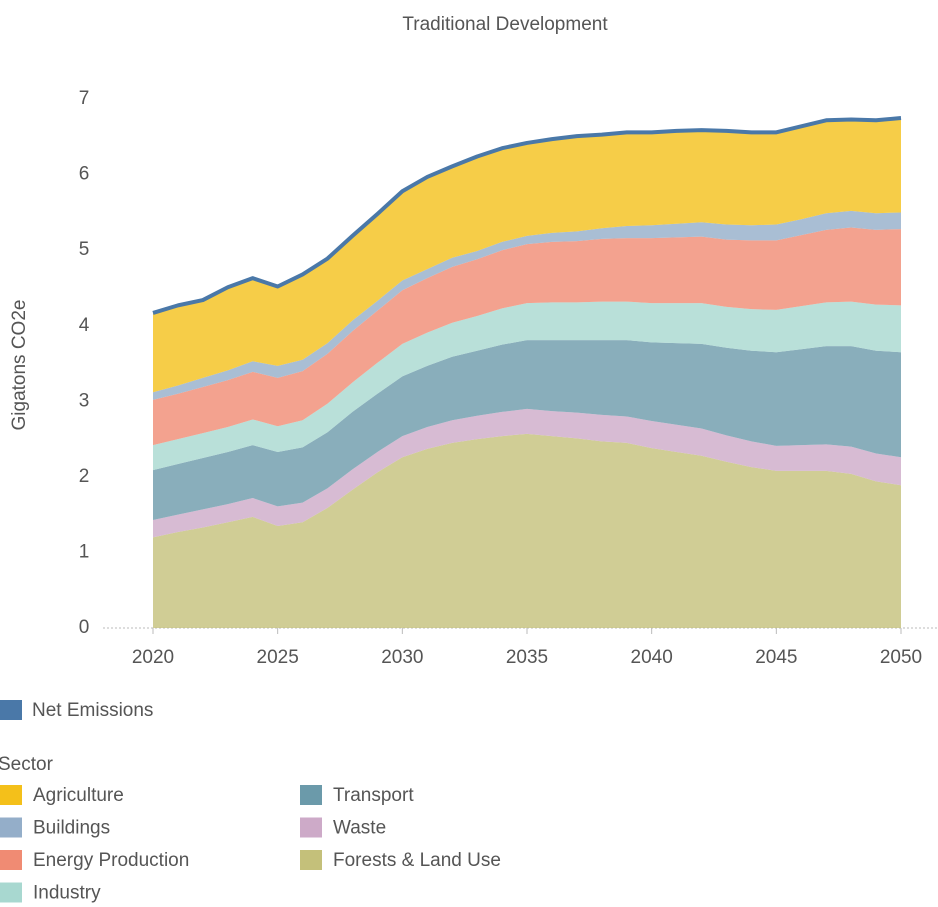 This screenshot has height=907, width=938. What do you see at coordinates (84, 551) in the screenshot?
I see `y-tick-label: 1` at bounding box center [84, 551].